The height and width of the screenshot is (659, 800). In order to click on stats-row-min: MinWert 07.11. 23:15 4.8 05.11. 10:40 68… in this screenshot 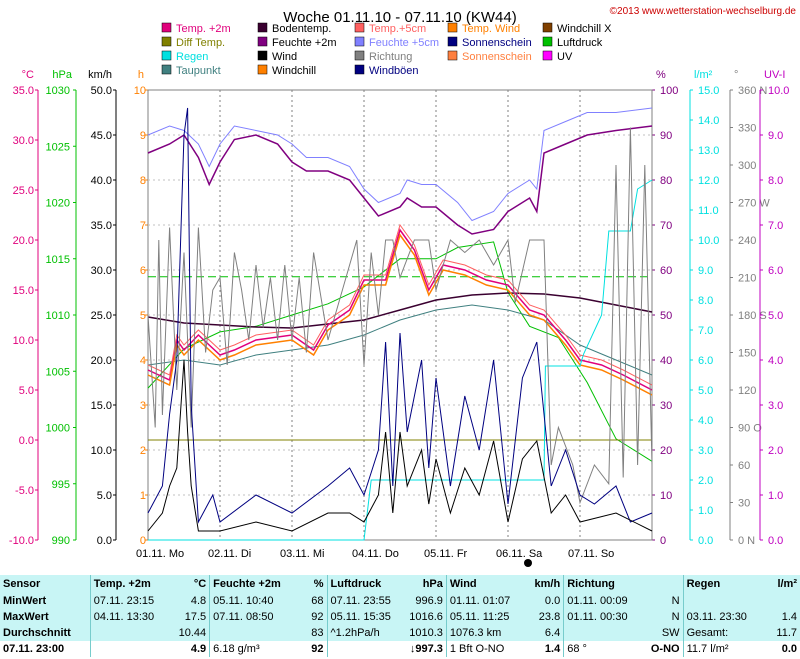, I will do `click(400, 601)`.